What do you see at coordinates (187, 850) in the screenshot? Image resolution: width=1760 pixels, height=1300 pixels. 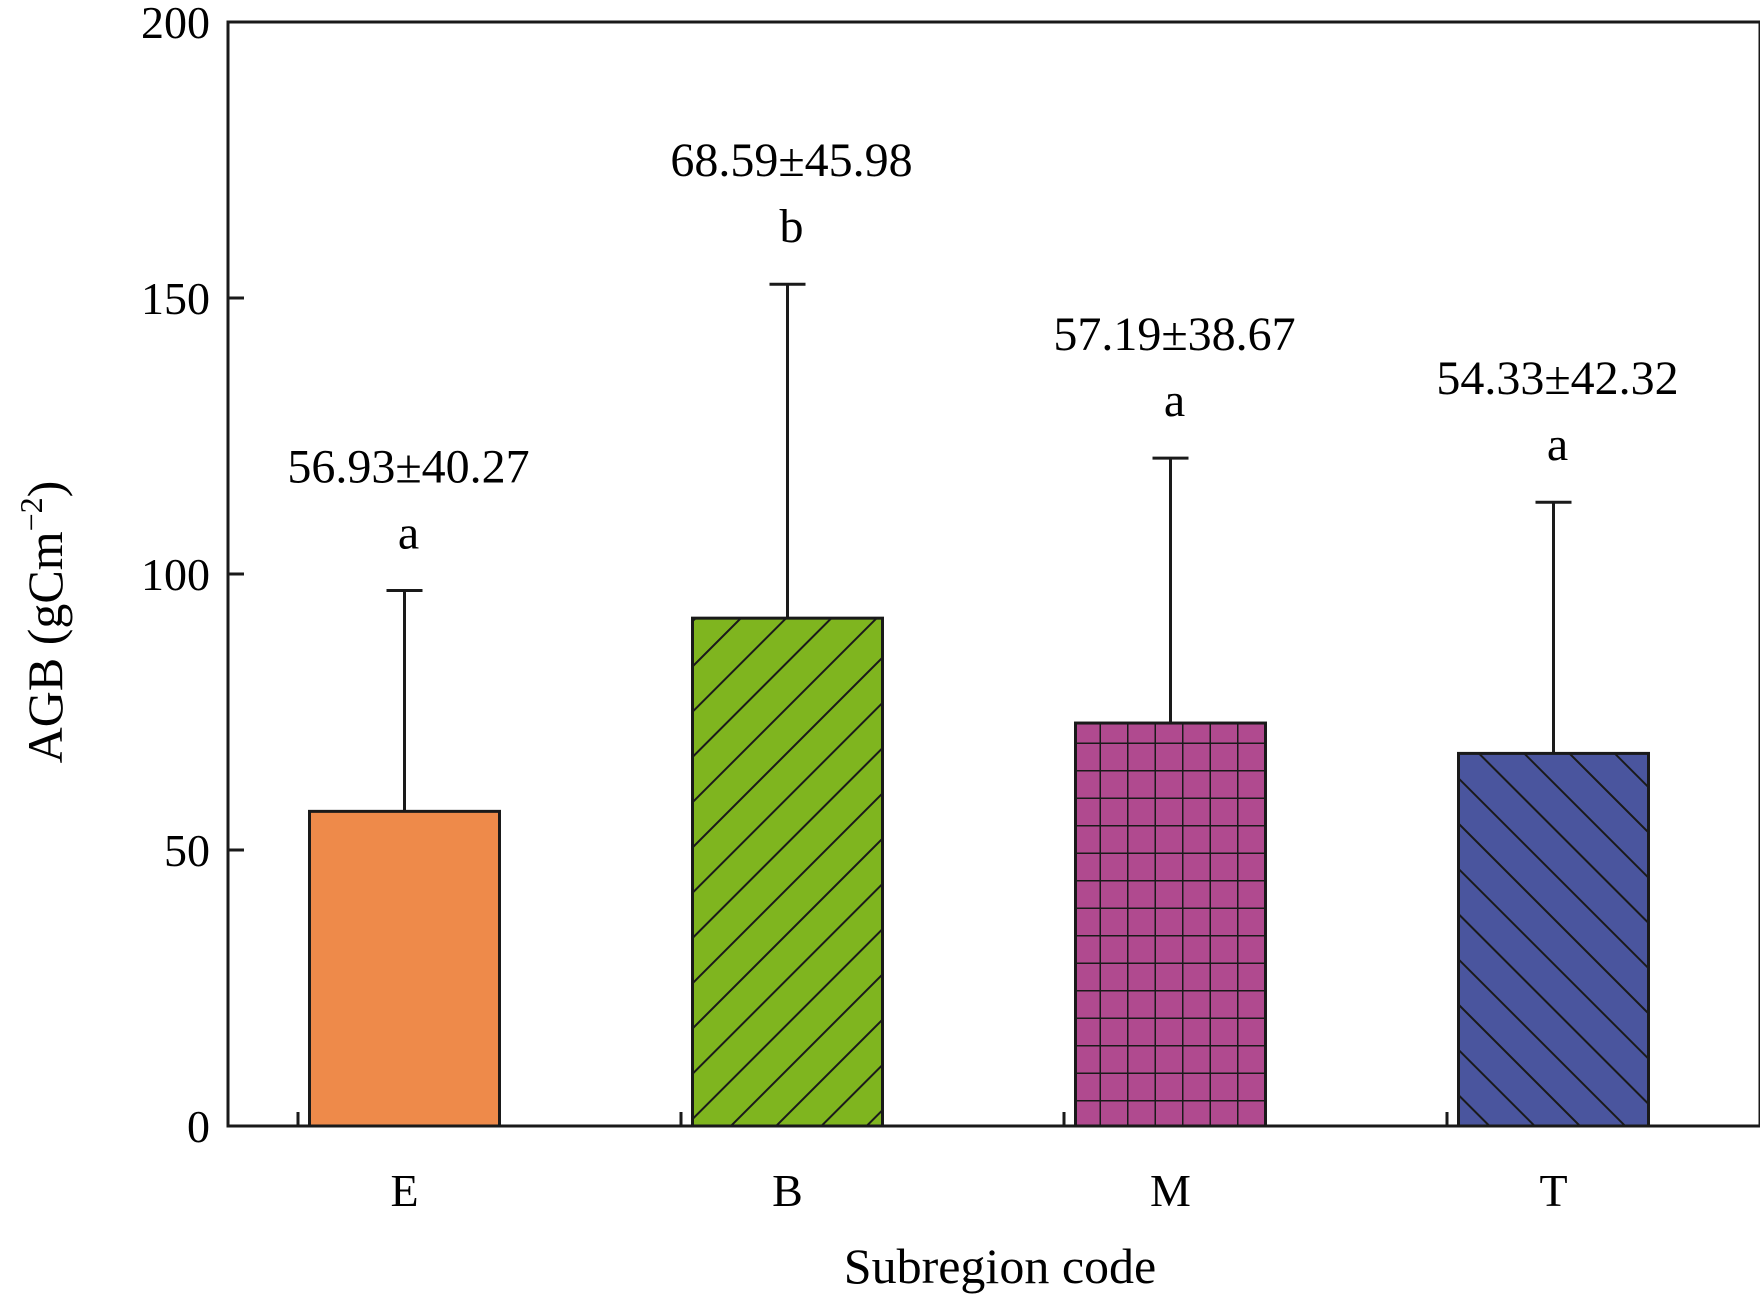 I see `y-tick-label-1: 50` at bounding box center [187, 850].